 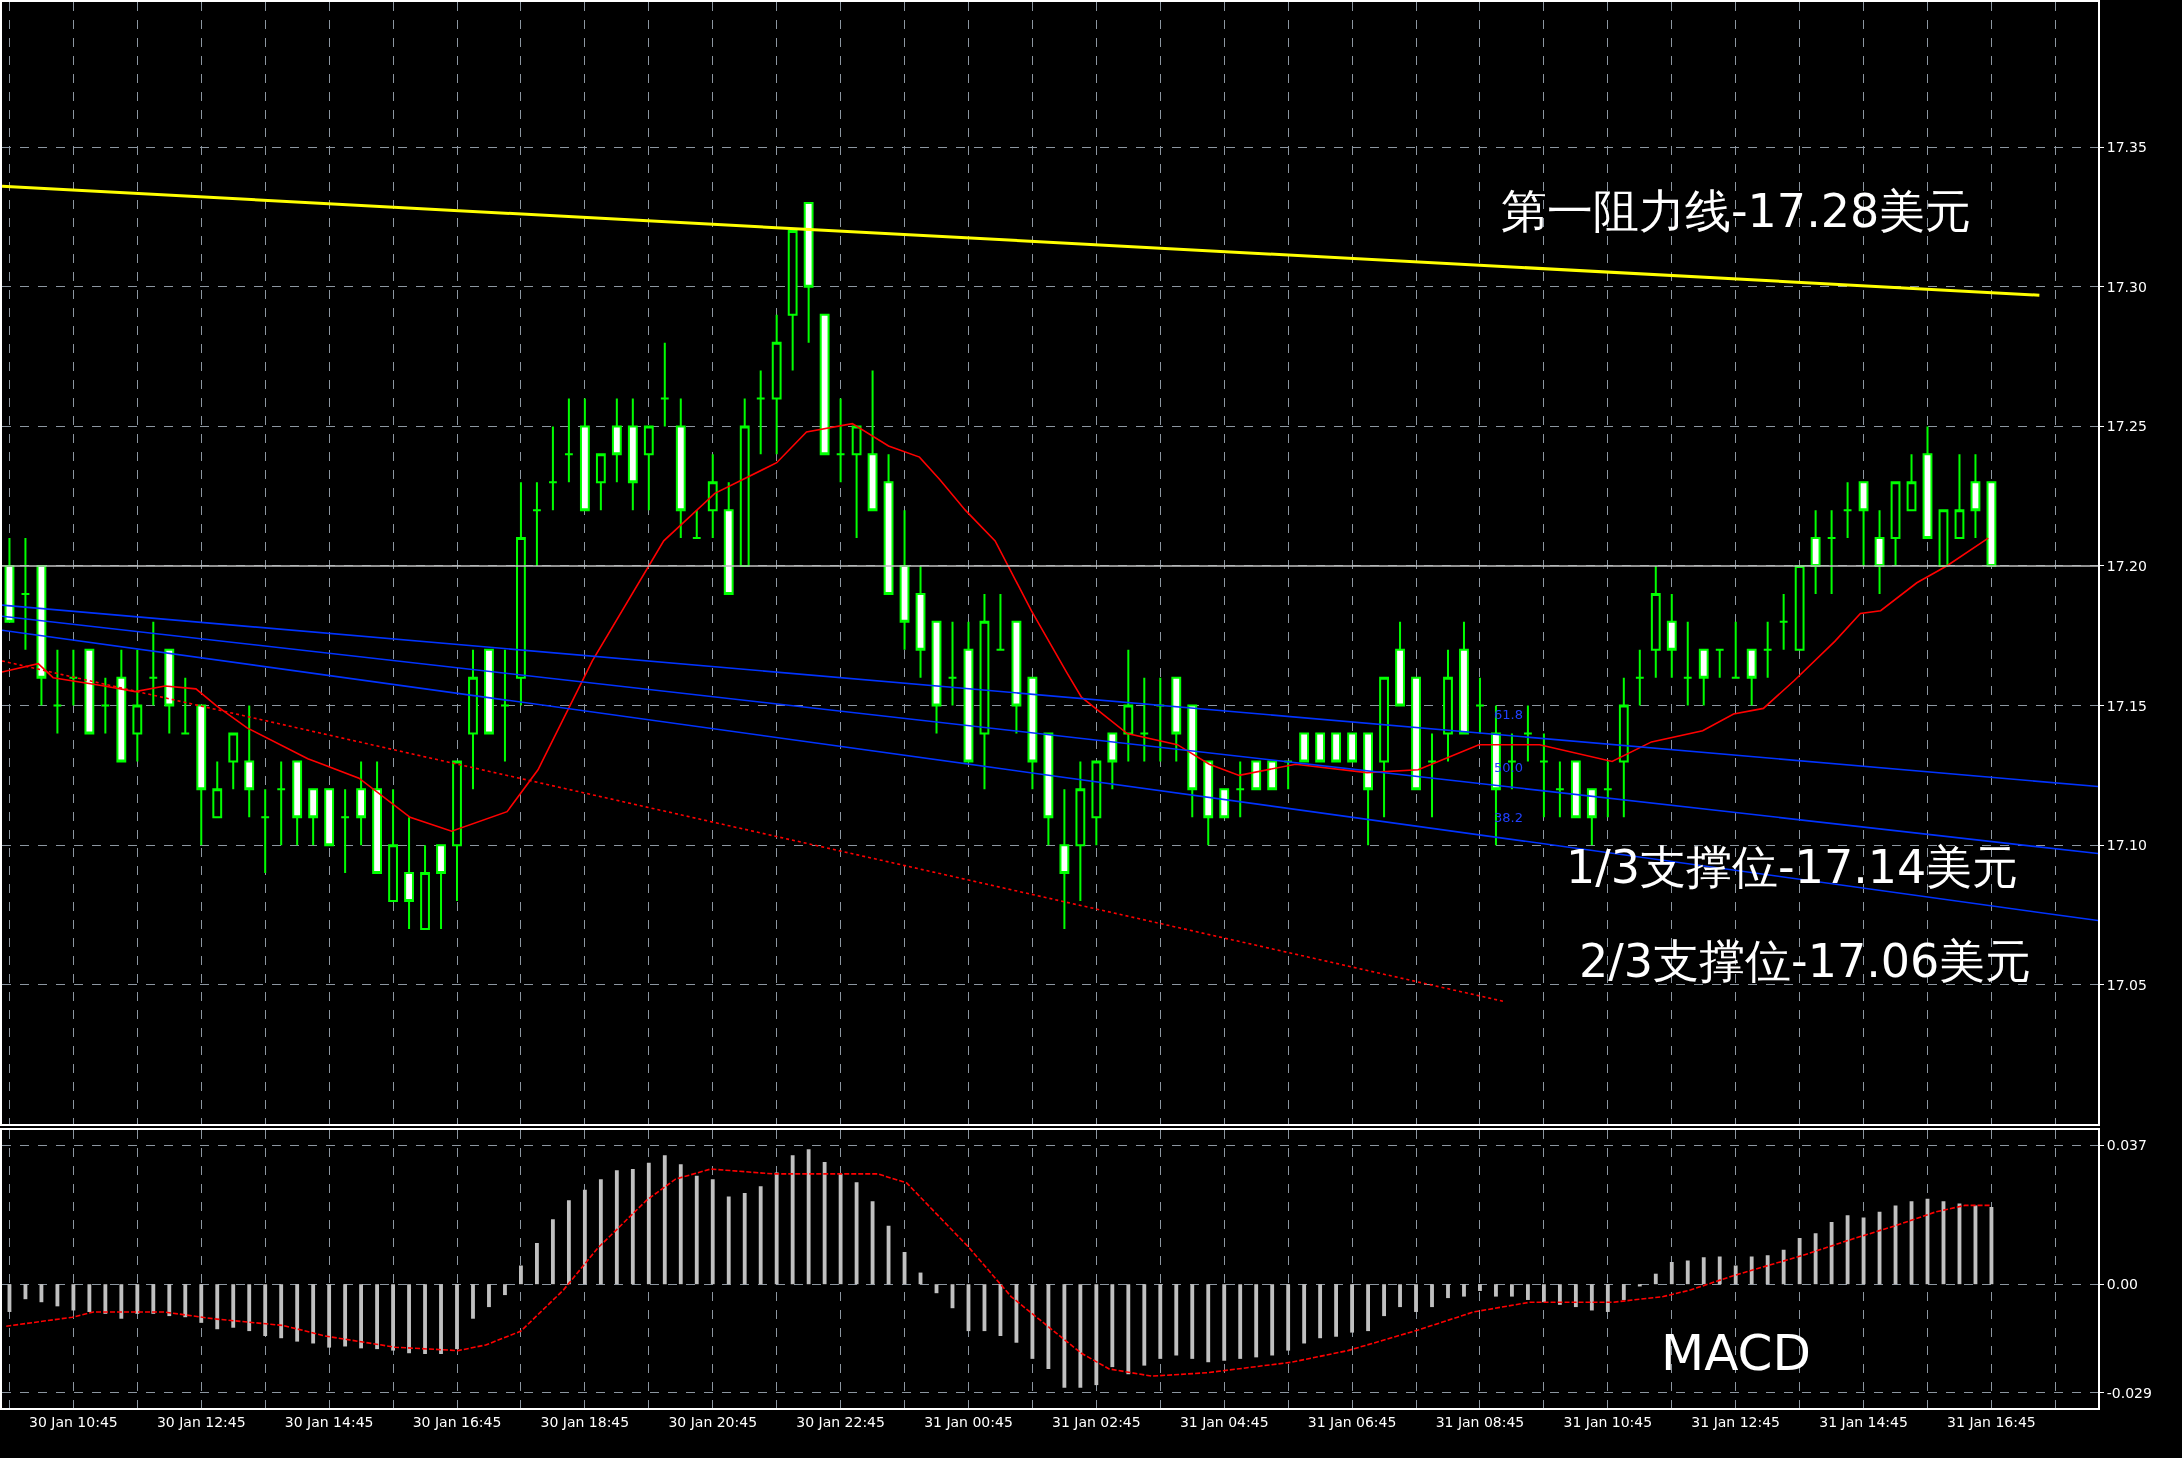 I want to click on x-tick-label: 31 Jan 00:45, so click(x=968, y=1421).